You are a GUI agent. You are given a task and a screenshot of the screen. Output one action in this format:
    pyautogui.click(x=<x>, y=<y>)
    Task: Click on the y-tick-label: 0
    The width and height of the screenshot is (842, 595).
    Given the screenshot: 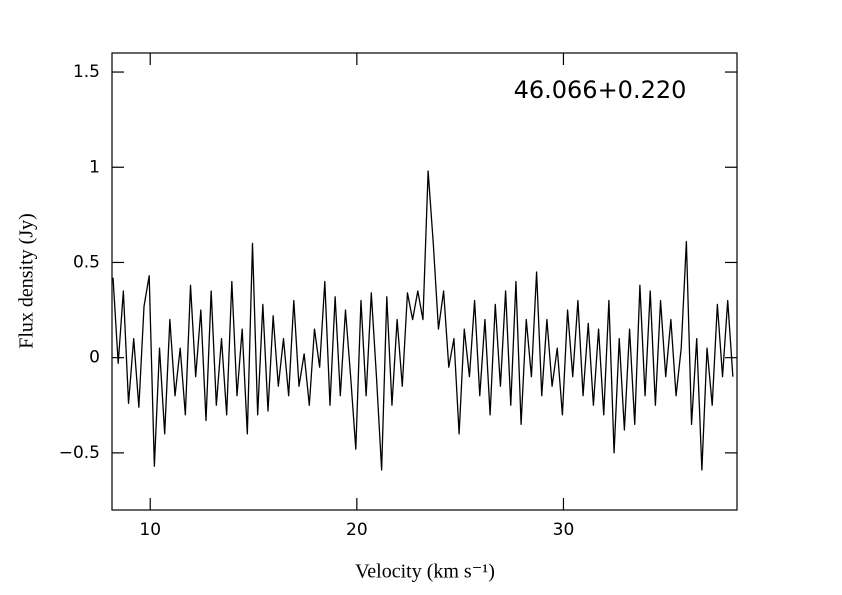 What is the action you would take?
    pyautogui.click(x=94, y=358)
    